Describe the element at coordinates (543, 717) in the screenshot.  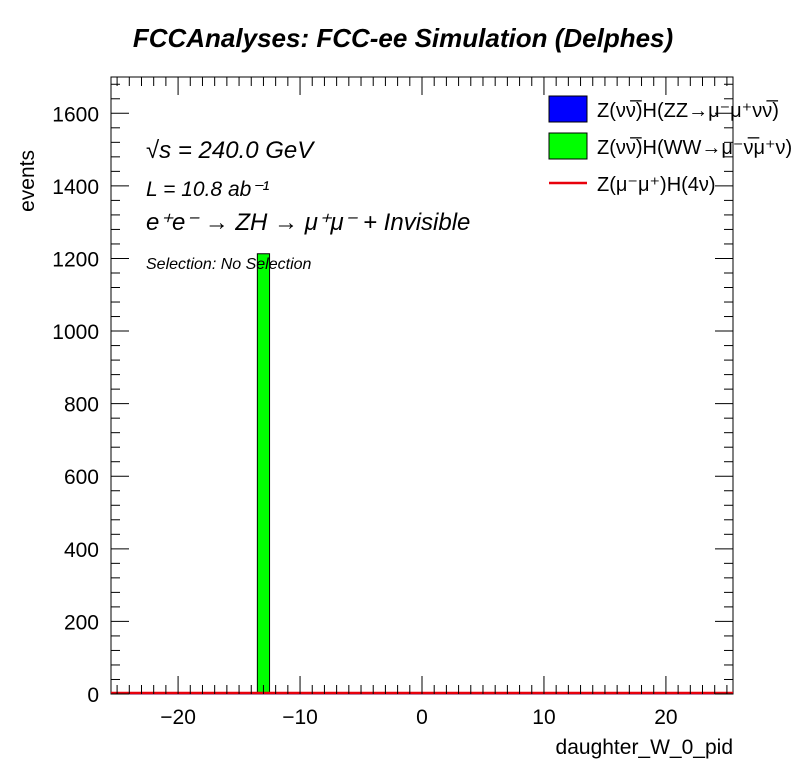
I see `x-tick-label: 10` at that location.